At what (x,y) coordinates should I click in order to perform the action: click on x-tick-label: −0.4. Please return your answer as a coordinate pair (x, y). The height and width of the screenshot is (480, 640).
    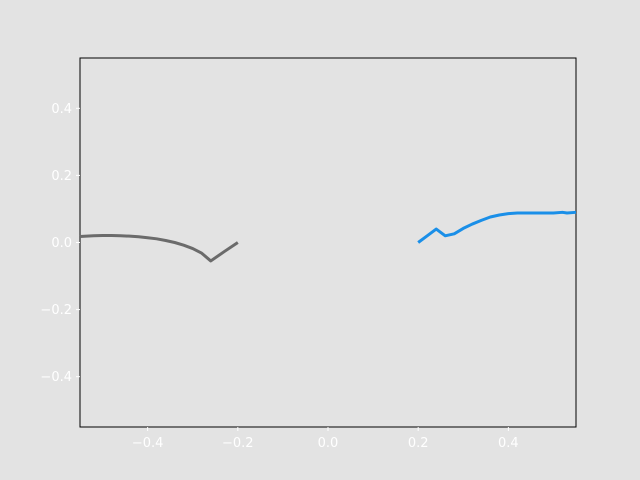
    Looking at the image, I should click on (148, 443).